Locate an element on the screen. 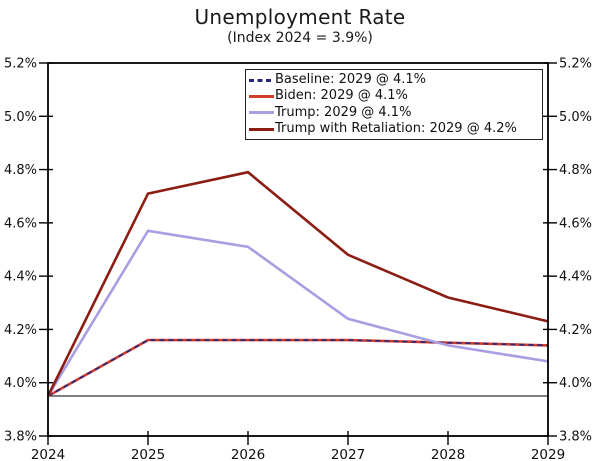  chart-title: Unemployment Rate is located at coordinates (300, 17).